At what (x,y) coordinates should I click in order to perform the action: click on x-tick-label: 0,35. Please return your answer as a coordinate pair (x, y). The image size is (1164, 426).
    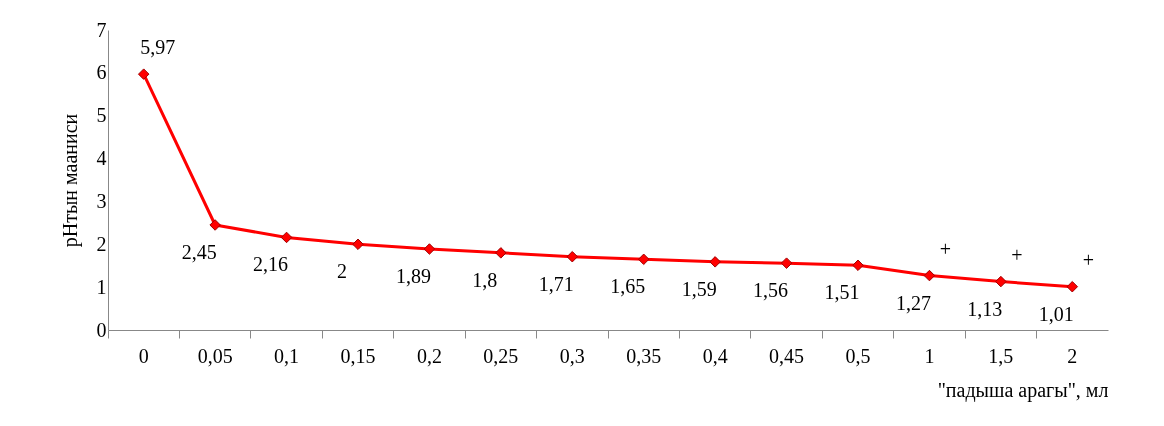
    Looking at the image, I should click on (644, 355).